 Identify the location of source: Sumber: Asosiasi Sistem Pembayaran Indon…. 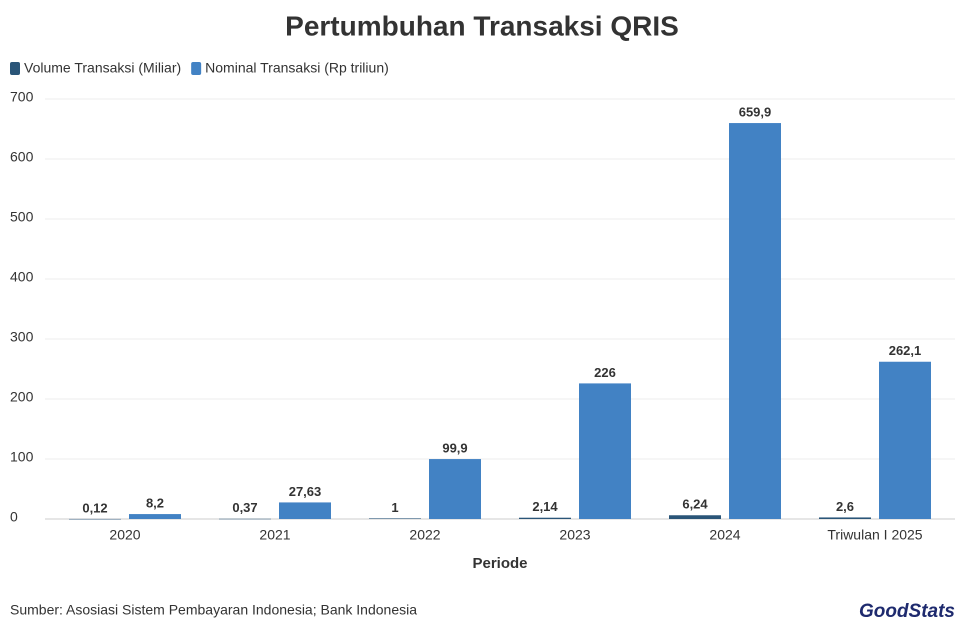
(213, 610).